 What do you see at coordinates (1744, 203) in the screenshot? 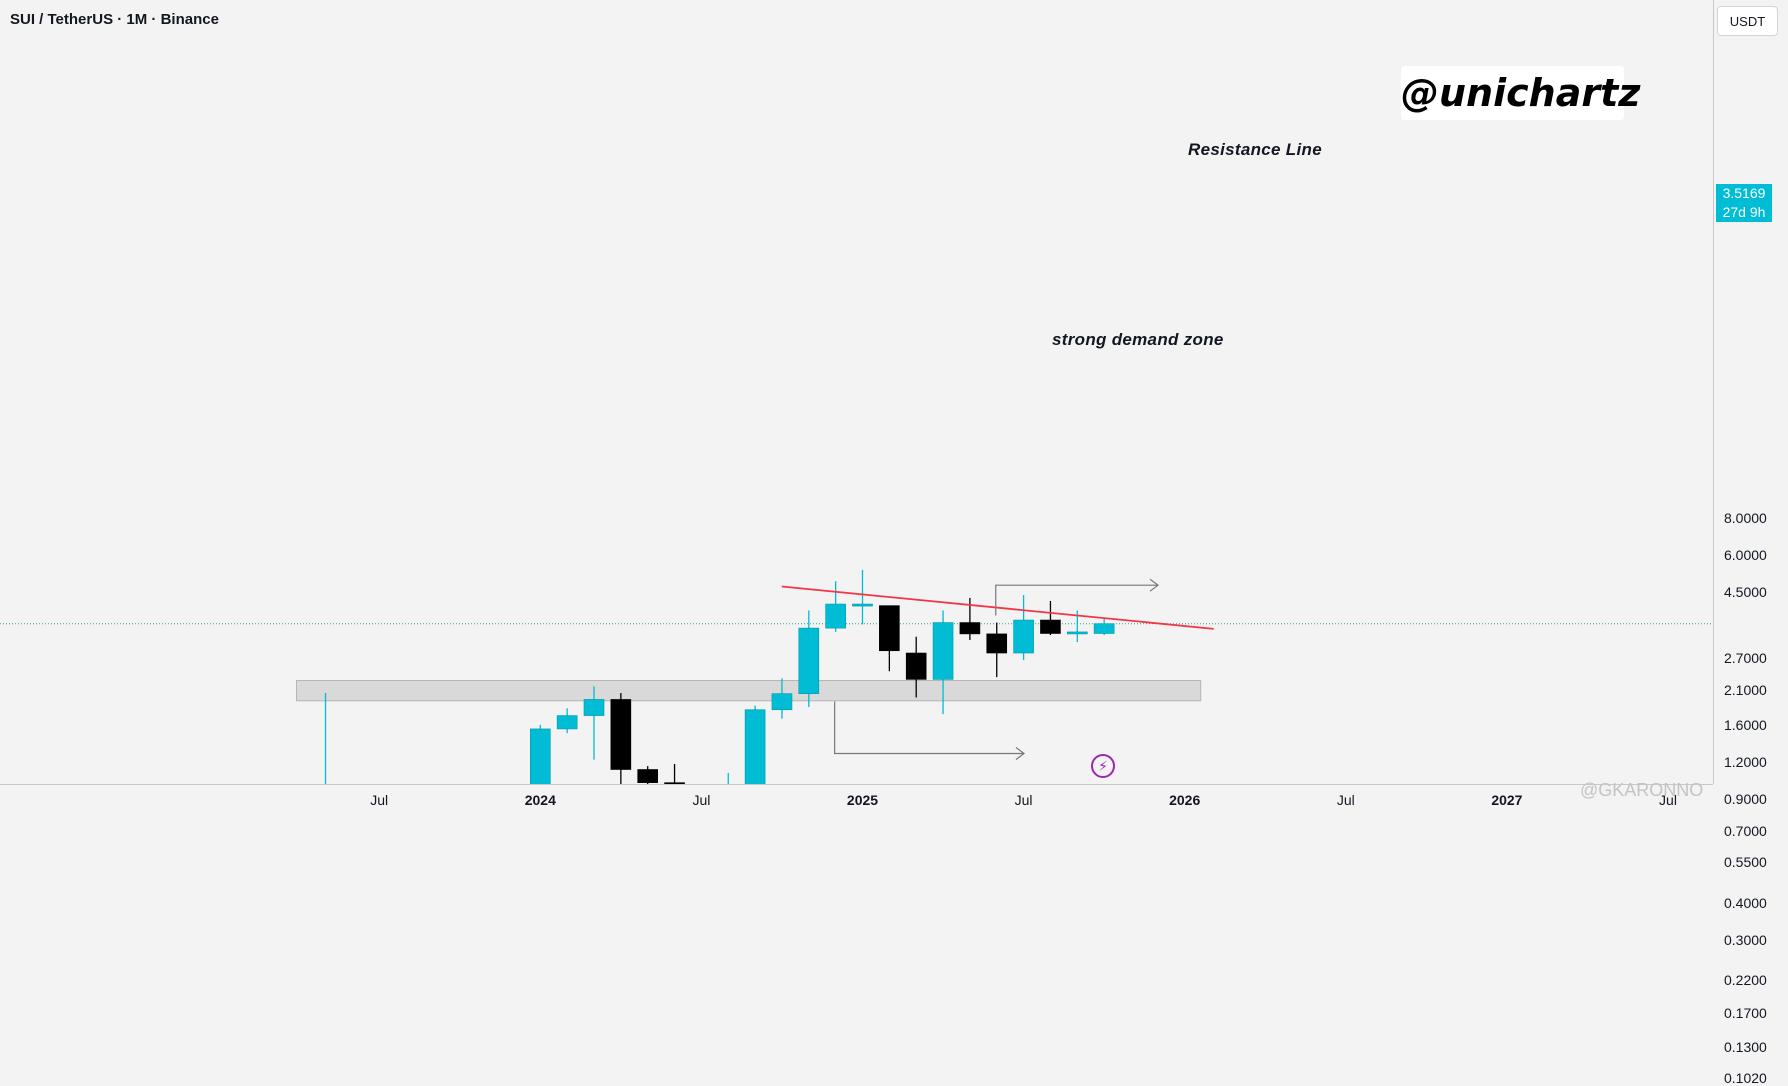
I see `current-price-label: 3.5169 27d 9h` at bounding box center [1744, 203].